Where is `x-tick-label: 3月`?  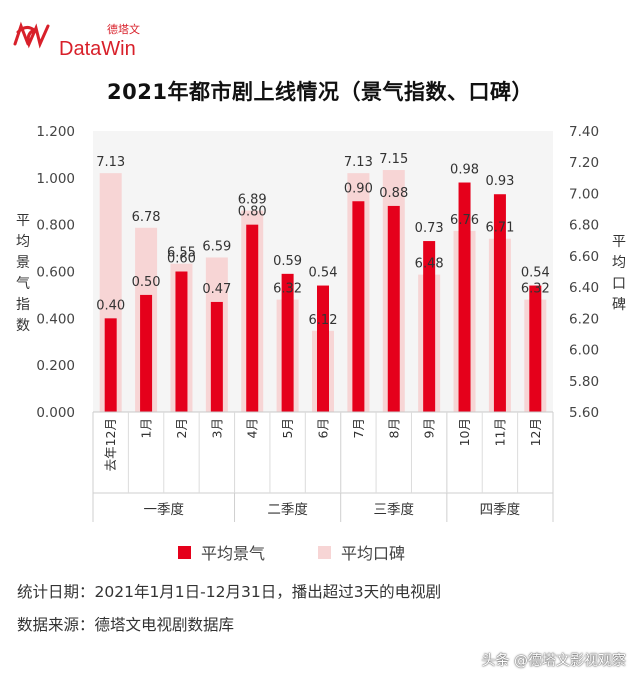
x-tick-label: 3月 is located at coordinates (216, 428).